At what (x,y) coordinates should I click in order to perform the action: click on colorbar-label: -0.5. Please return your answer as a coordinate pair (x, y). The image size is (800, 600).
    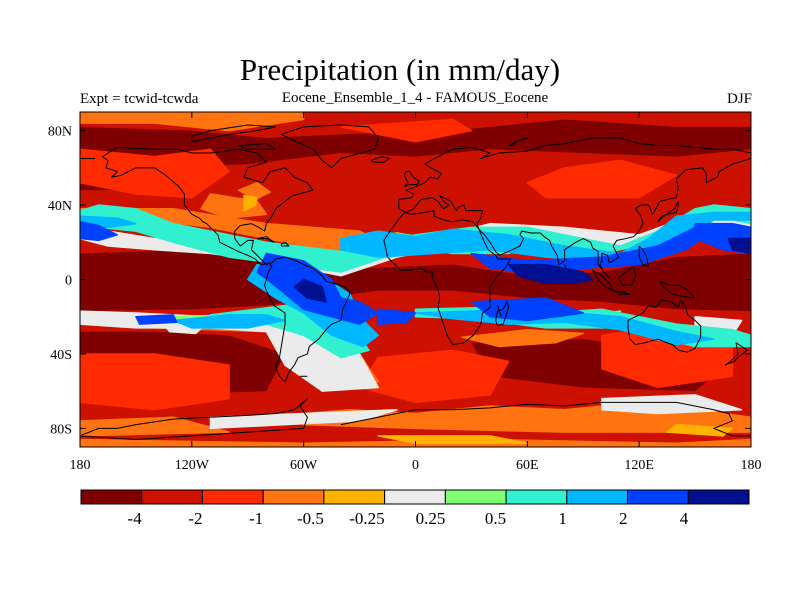
    Looking at the image, I should click on (310, 518).